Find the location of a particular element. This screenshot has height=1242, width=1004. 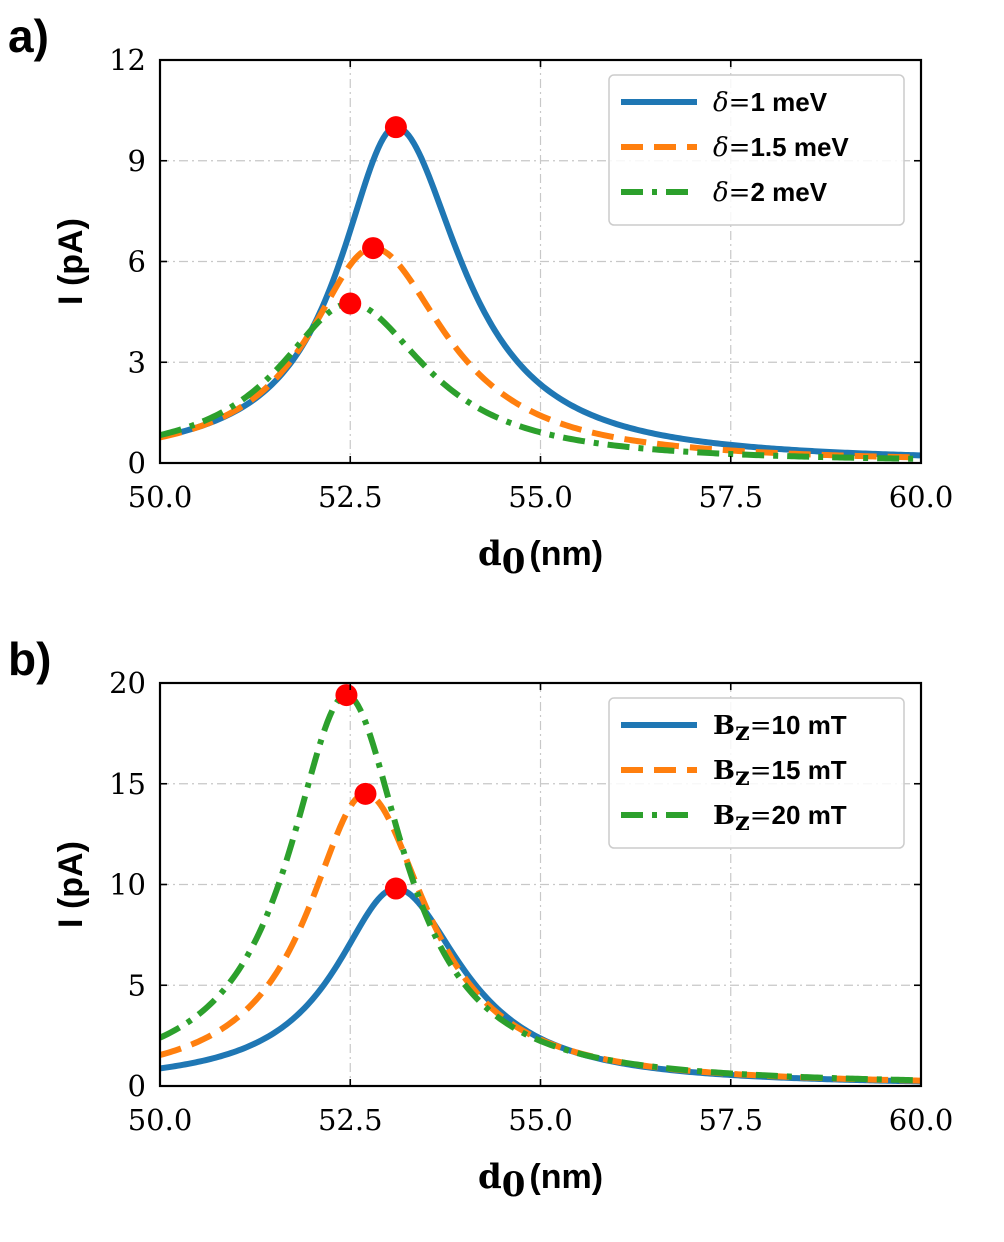

legend: δ=1 meV δ=1.5 meV δ=2 meV is located at coordinates (756, 150).